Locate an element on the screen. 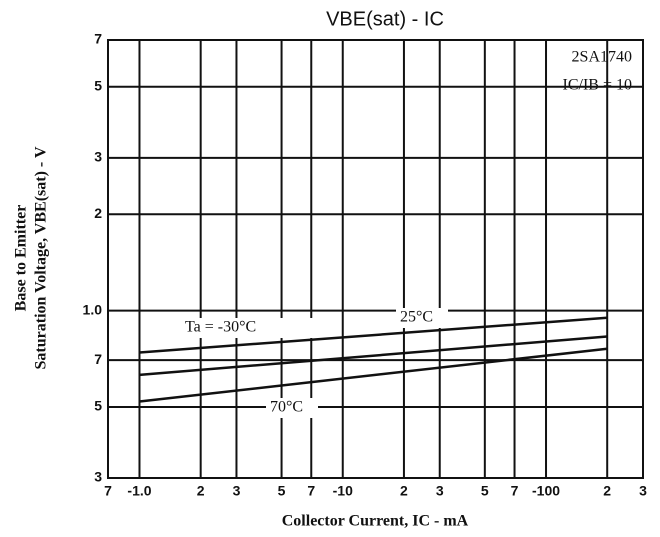 The width and height of the screenshot is (660, 537). x-tick-label: -1.0 is located at coordinates (139, 491).